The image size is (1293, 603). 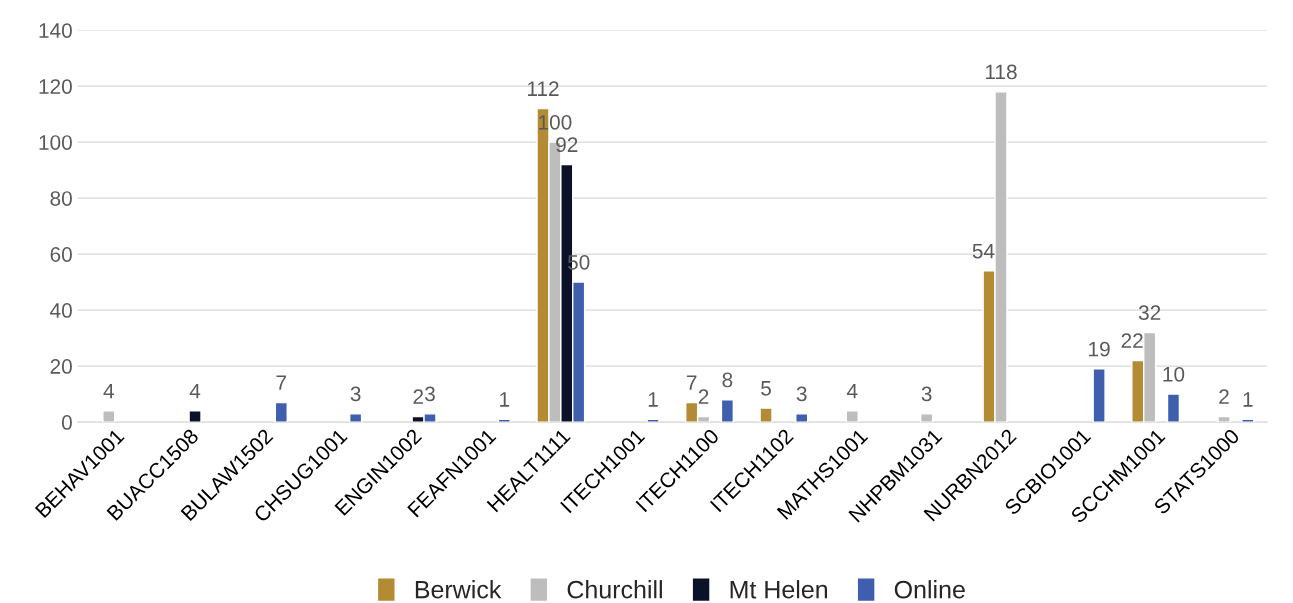 I want to click on data-label: 19, so click(x=1099, y=349).